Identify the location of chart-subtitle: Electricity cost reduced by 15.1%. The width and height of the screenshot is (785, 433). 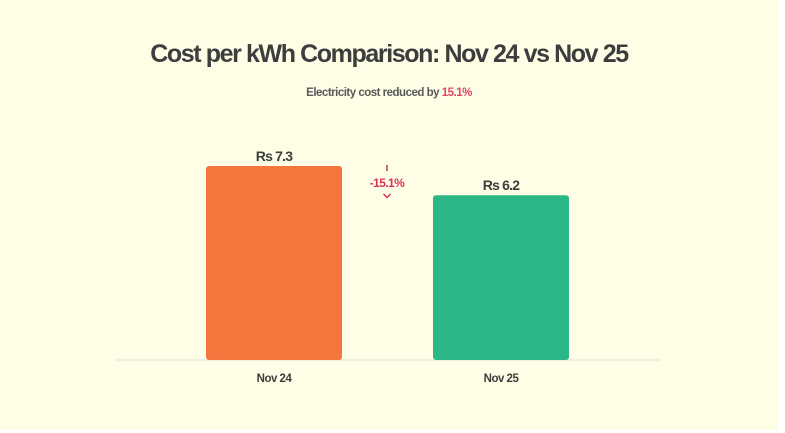
(389, 93).